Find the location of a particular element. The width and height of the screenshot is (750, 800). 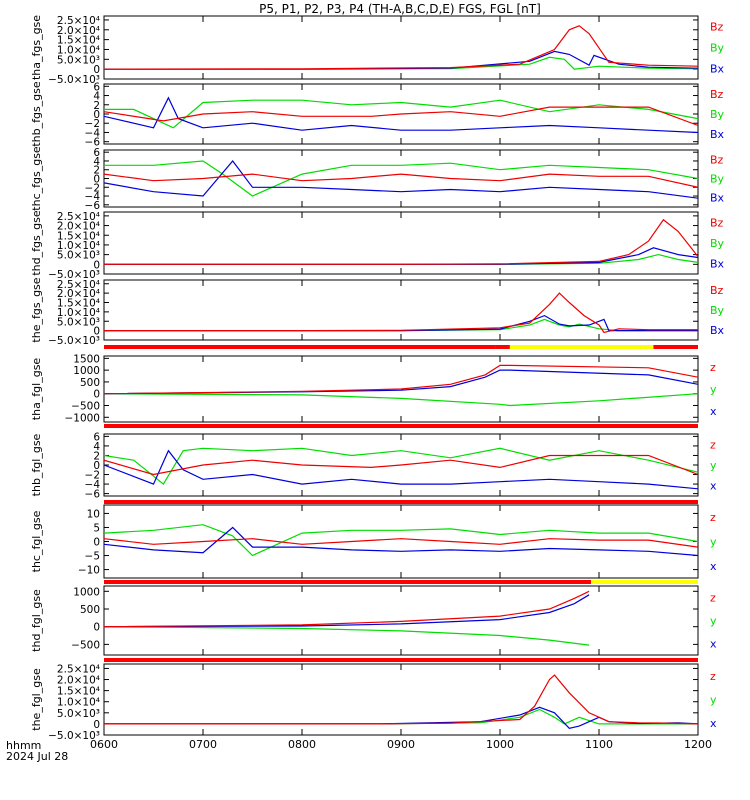

x-date-label: 2024 Jul 28 is located at coordinates (37, 756).